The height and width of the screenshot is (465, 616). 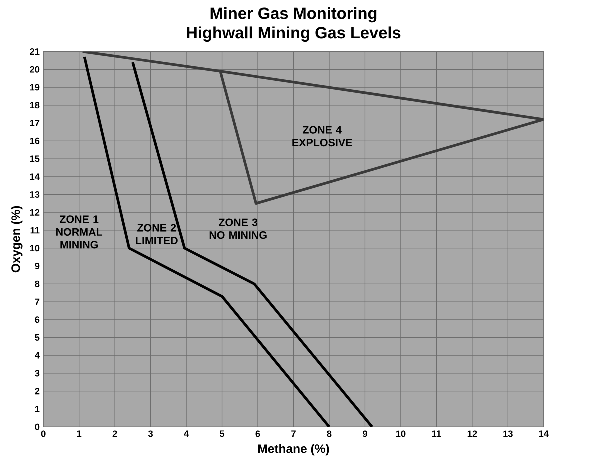 What do you see at coordinates (473, 434) in the screenshot?
I see `x-tick-label: 12` at bounding box center [473, 434].